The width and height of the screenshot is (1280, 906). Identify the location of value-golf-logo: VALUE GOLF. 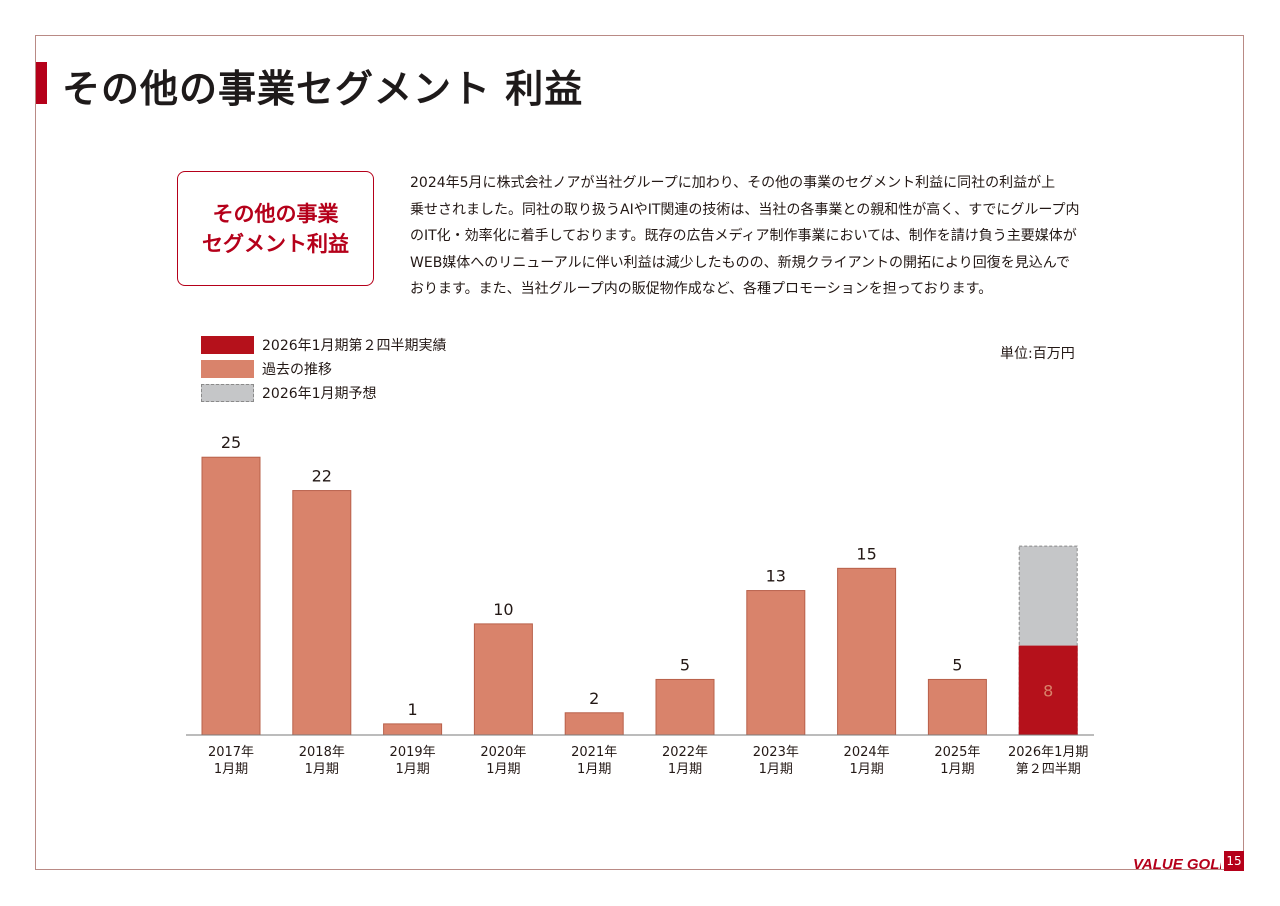
(1177, 864).